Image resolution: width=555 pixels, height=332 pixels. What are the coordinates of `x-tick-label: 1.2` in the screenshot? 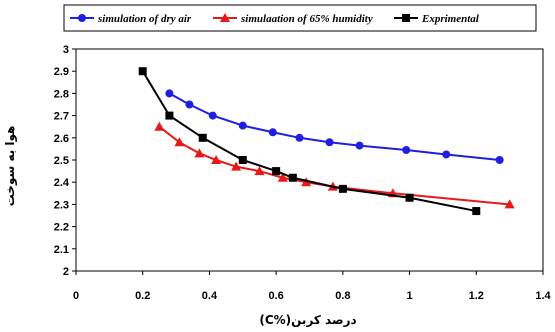 It's located at (476, 296).